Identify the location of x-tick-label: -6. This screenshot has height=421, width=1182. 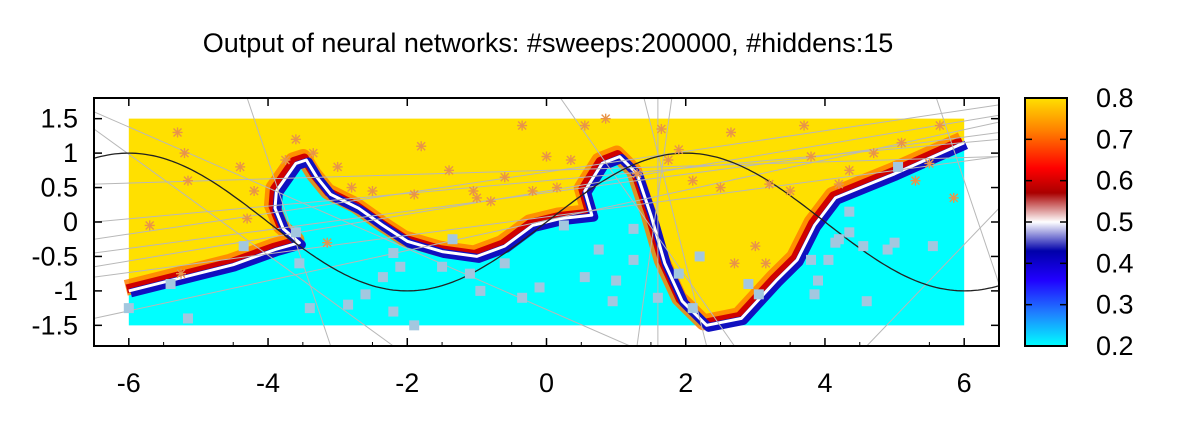
(129, 383).